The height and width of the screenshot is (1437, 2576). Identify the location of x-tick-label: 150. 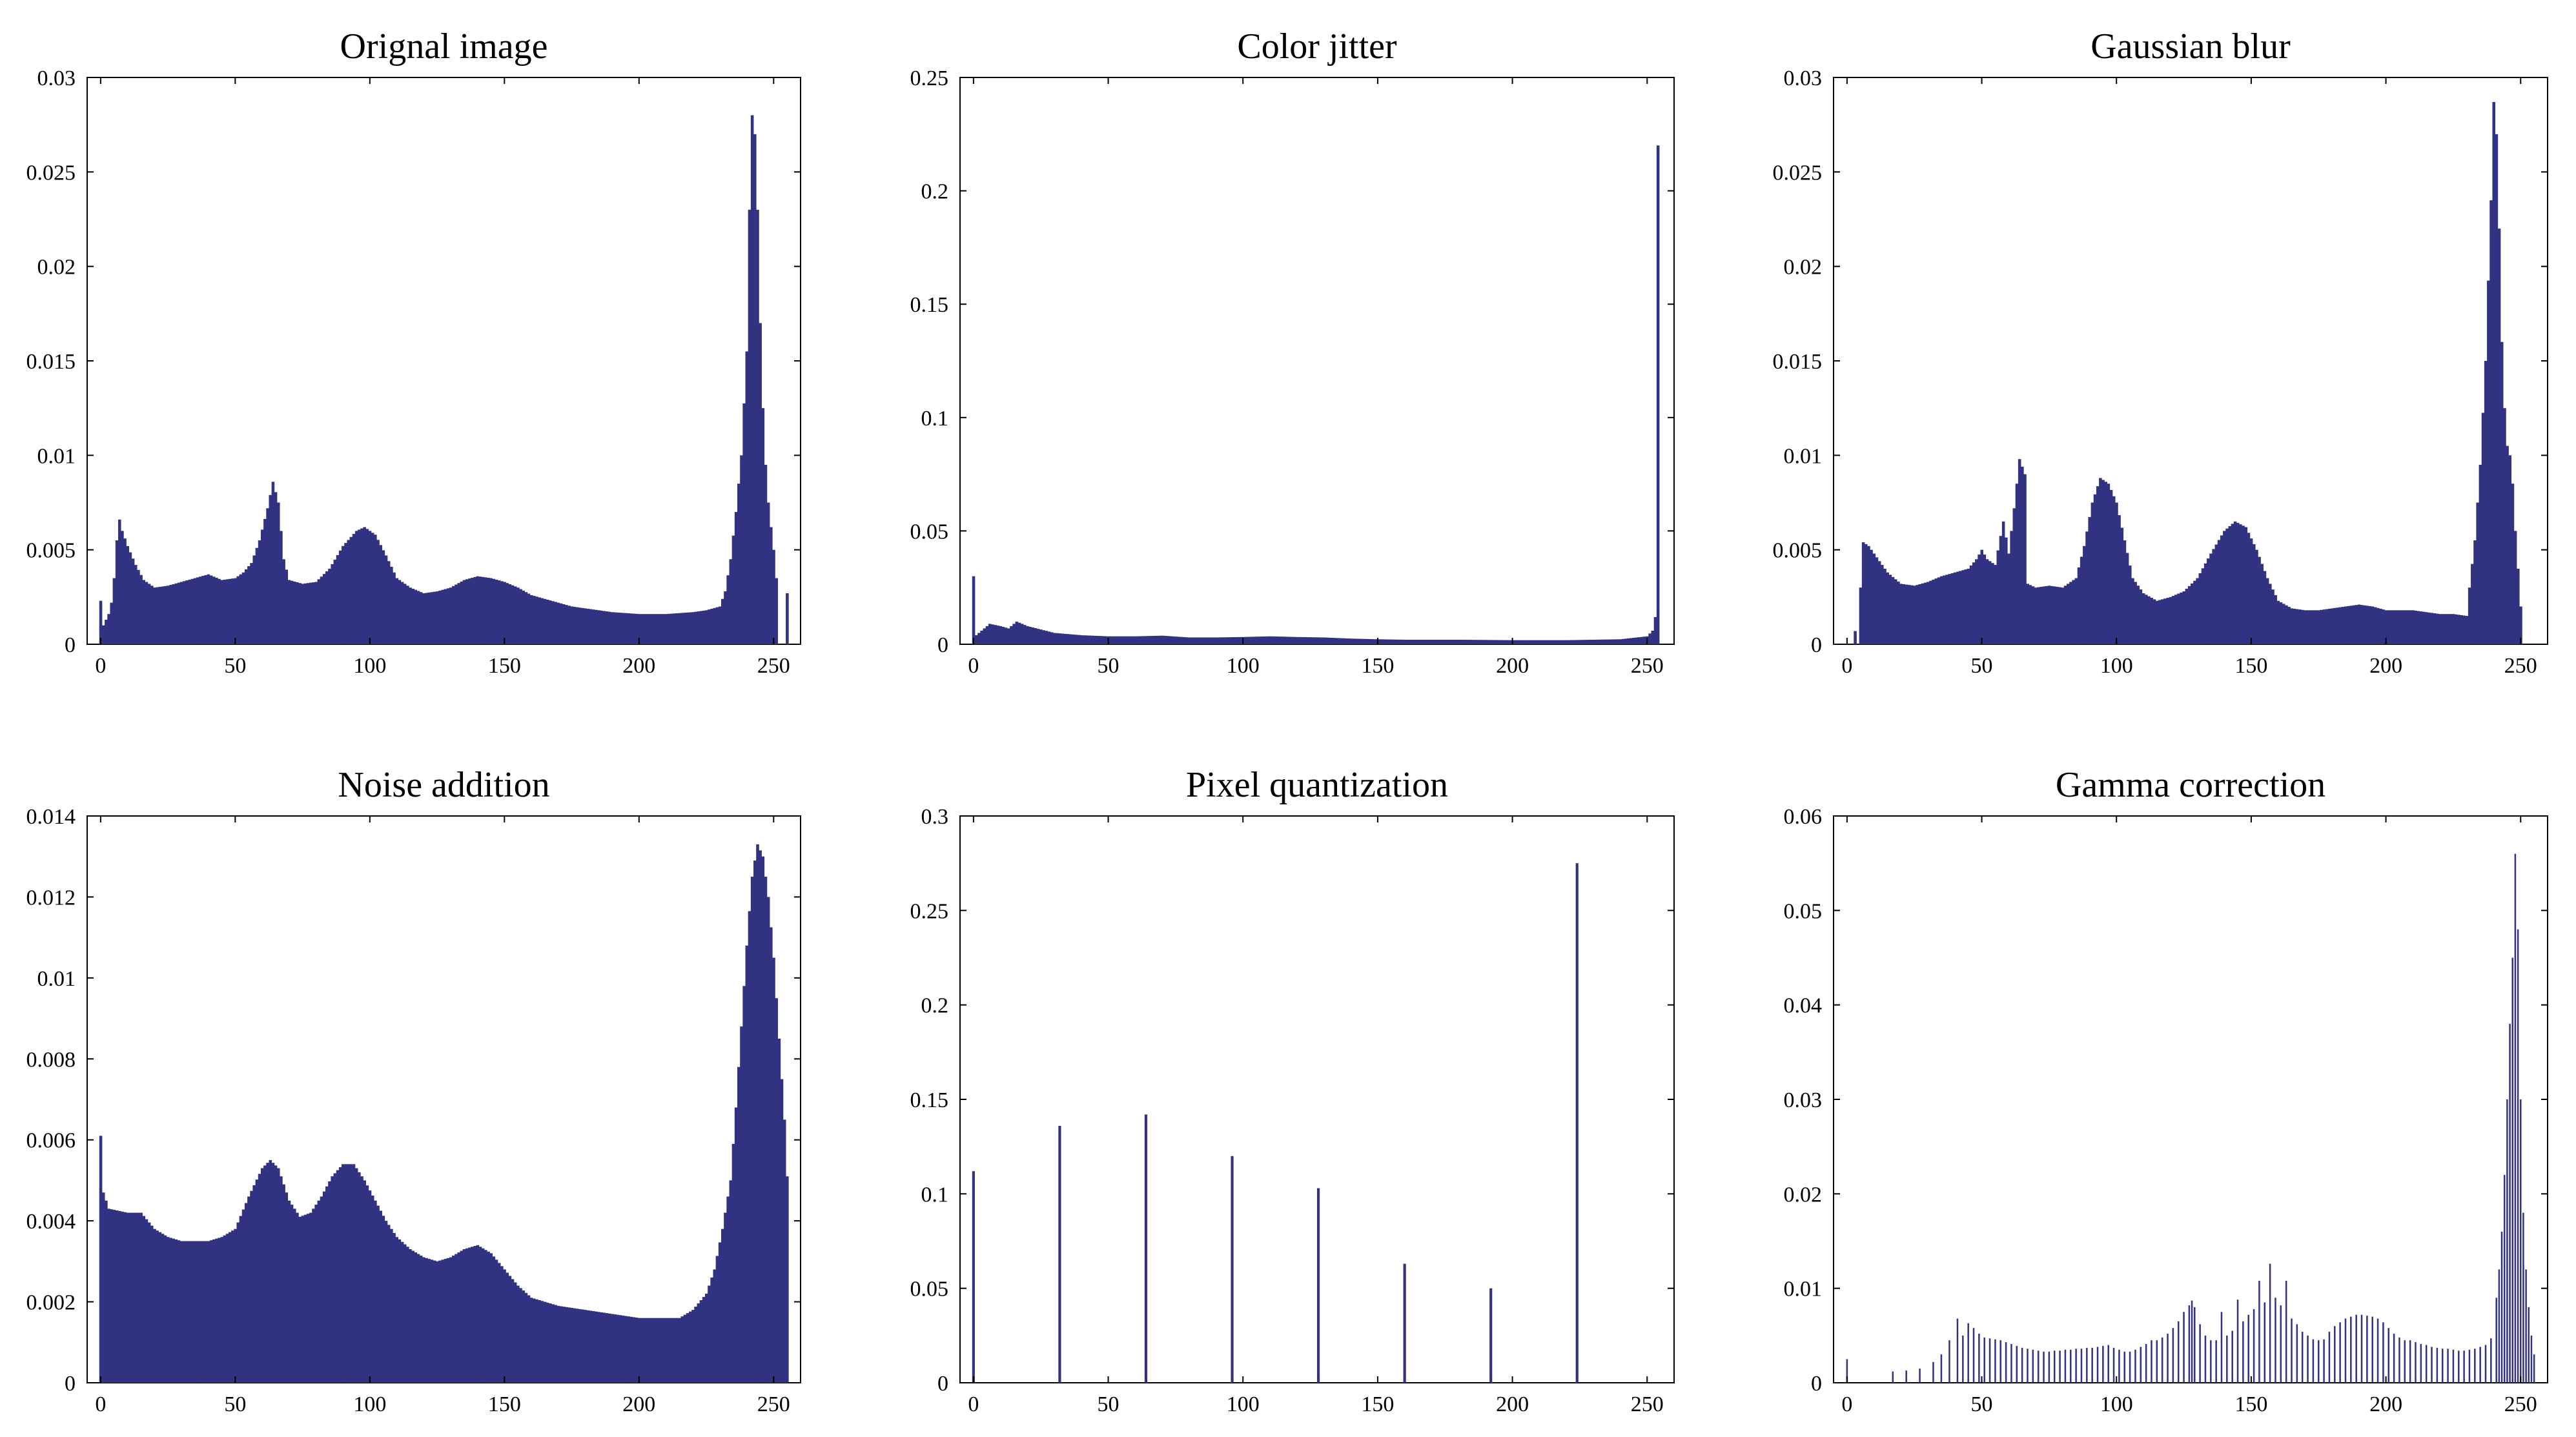
(1377, 1404).